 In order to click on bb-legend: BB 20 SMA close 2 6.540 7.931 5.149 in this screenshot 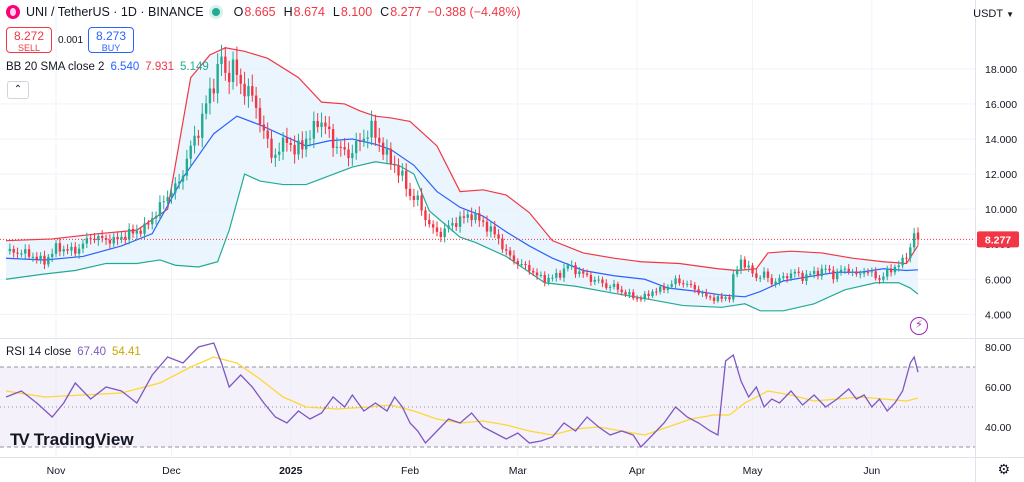, I will do `click(107, 67)`.